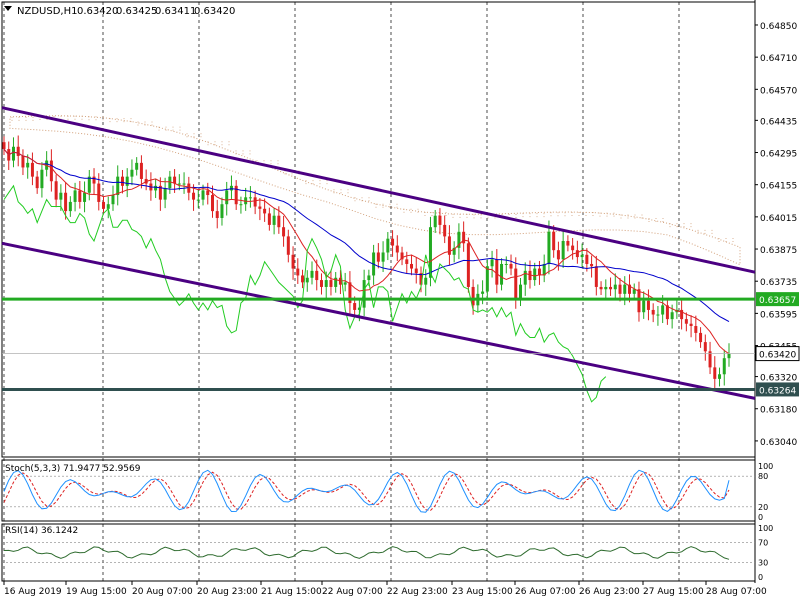 The image size is (800, 604). I want to click on y-tick-label: 0.63320, so click(778, 379).